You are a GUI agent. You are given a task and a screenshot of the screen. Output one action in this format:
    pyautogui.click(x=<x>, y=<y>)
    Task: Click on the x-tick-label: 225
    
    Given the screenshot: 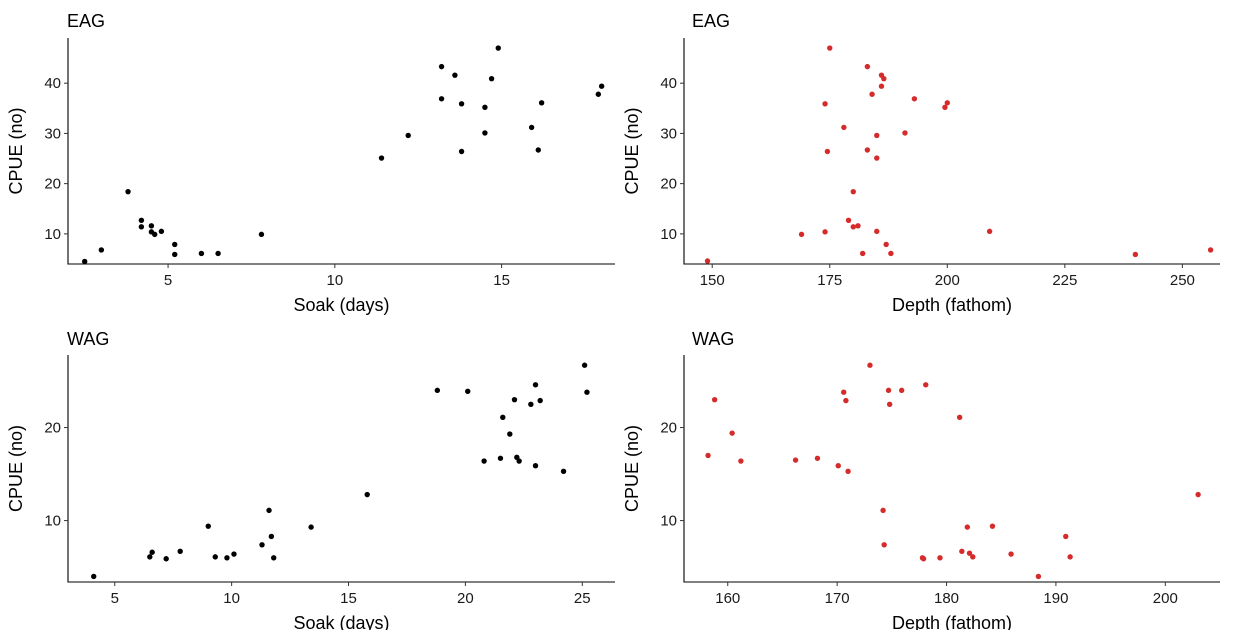 What is the action you would take?
    pyautogui.click(x=1064, y=280)
    